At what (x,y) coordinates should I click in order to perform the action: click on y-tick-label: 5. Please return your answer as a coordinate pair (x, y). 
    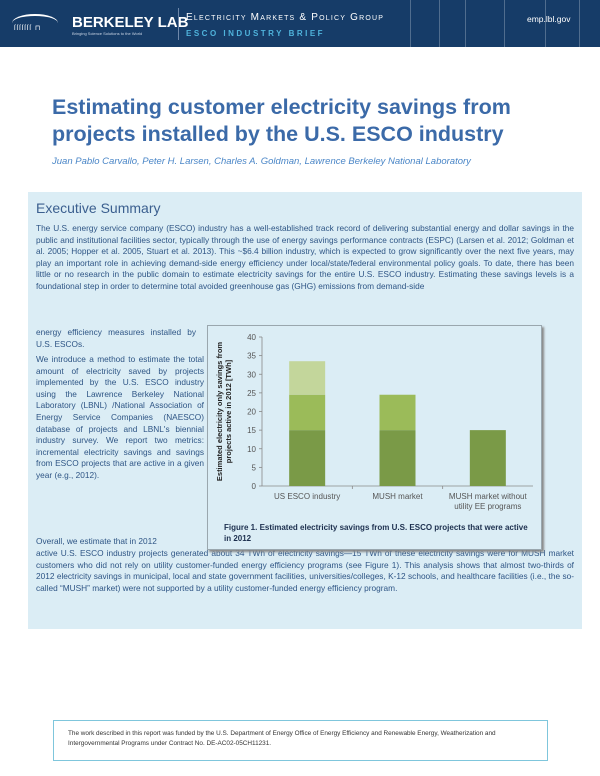
    Looking at the image, I should click on (254, 467).